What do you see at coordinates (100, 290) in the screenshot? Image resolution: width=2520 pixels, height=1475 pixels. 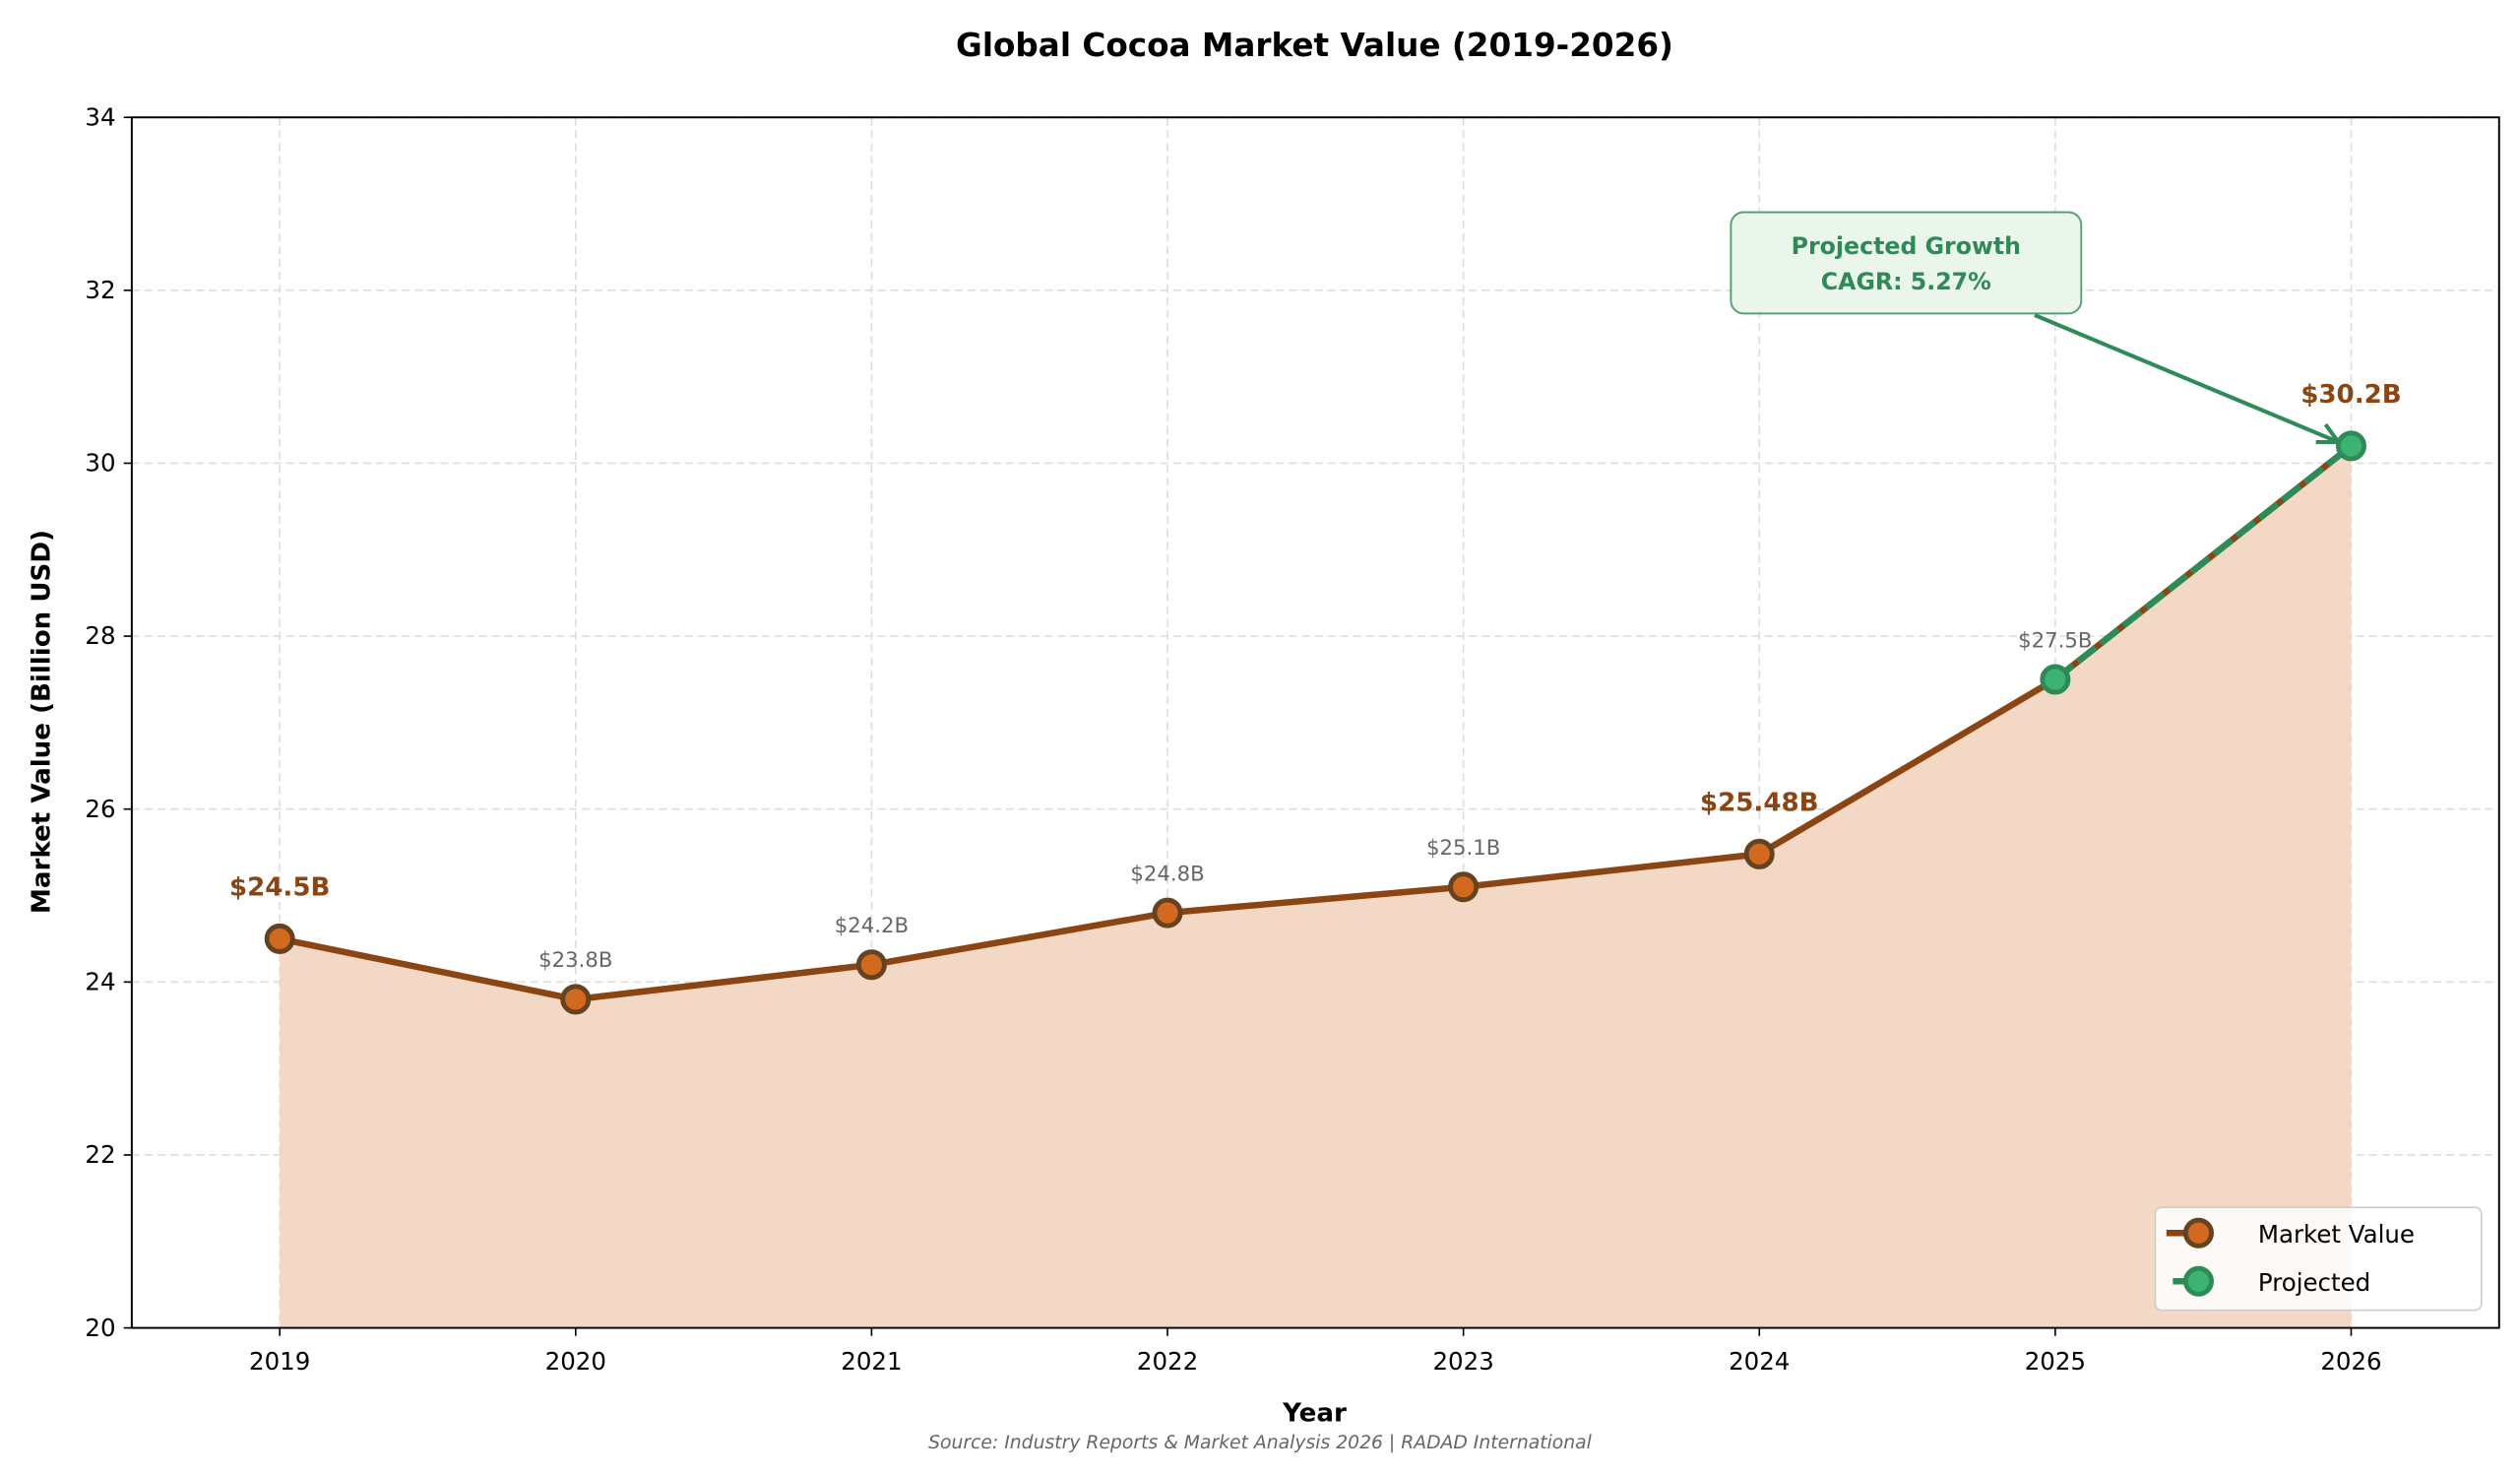 I see `y-tick-label: 32` at bounding box center [100, 290].